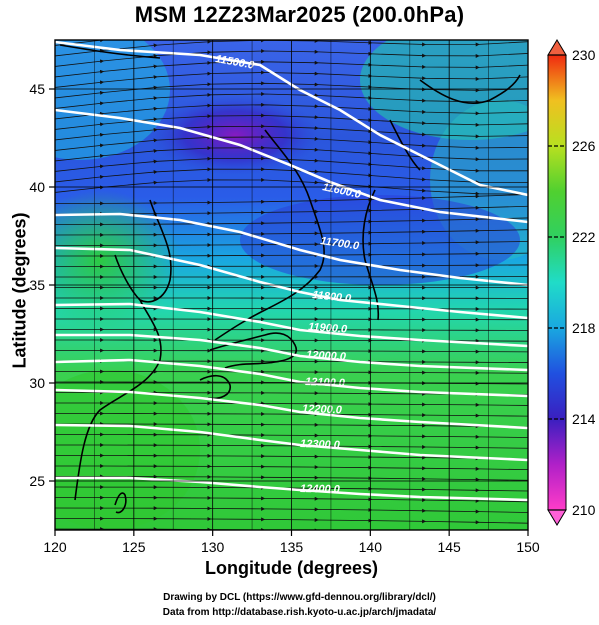 Image resolution: width=599 pixels, height=625 pixels. I want to click on streamline, so click(267, 528).